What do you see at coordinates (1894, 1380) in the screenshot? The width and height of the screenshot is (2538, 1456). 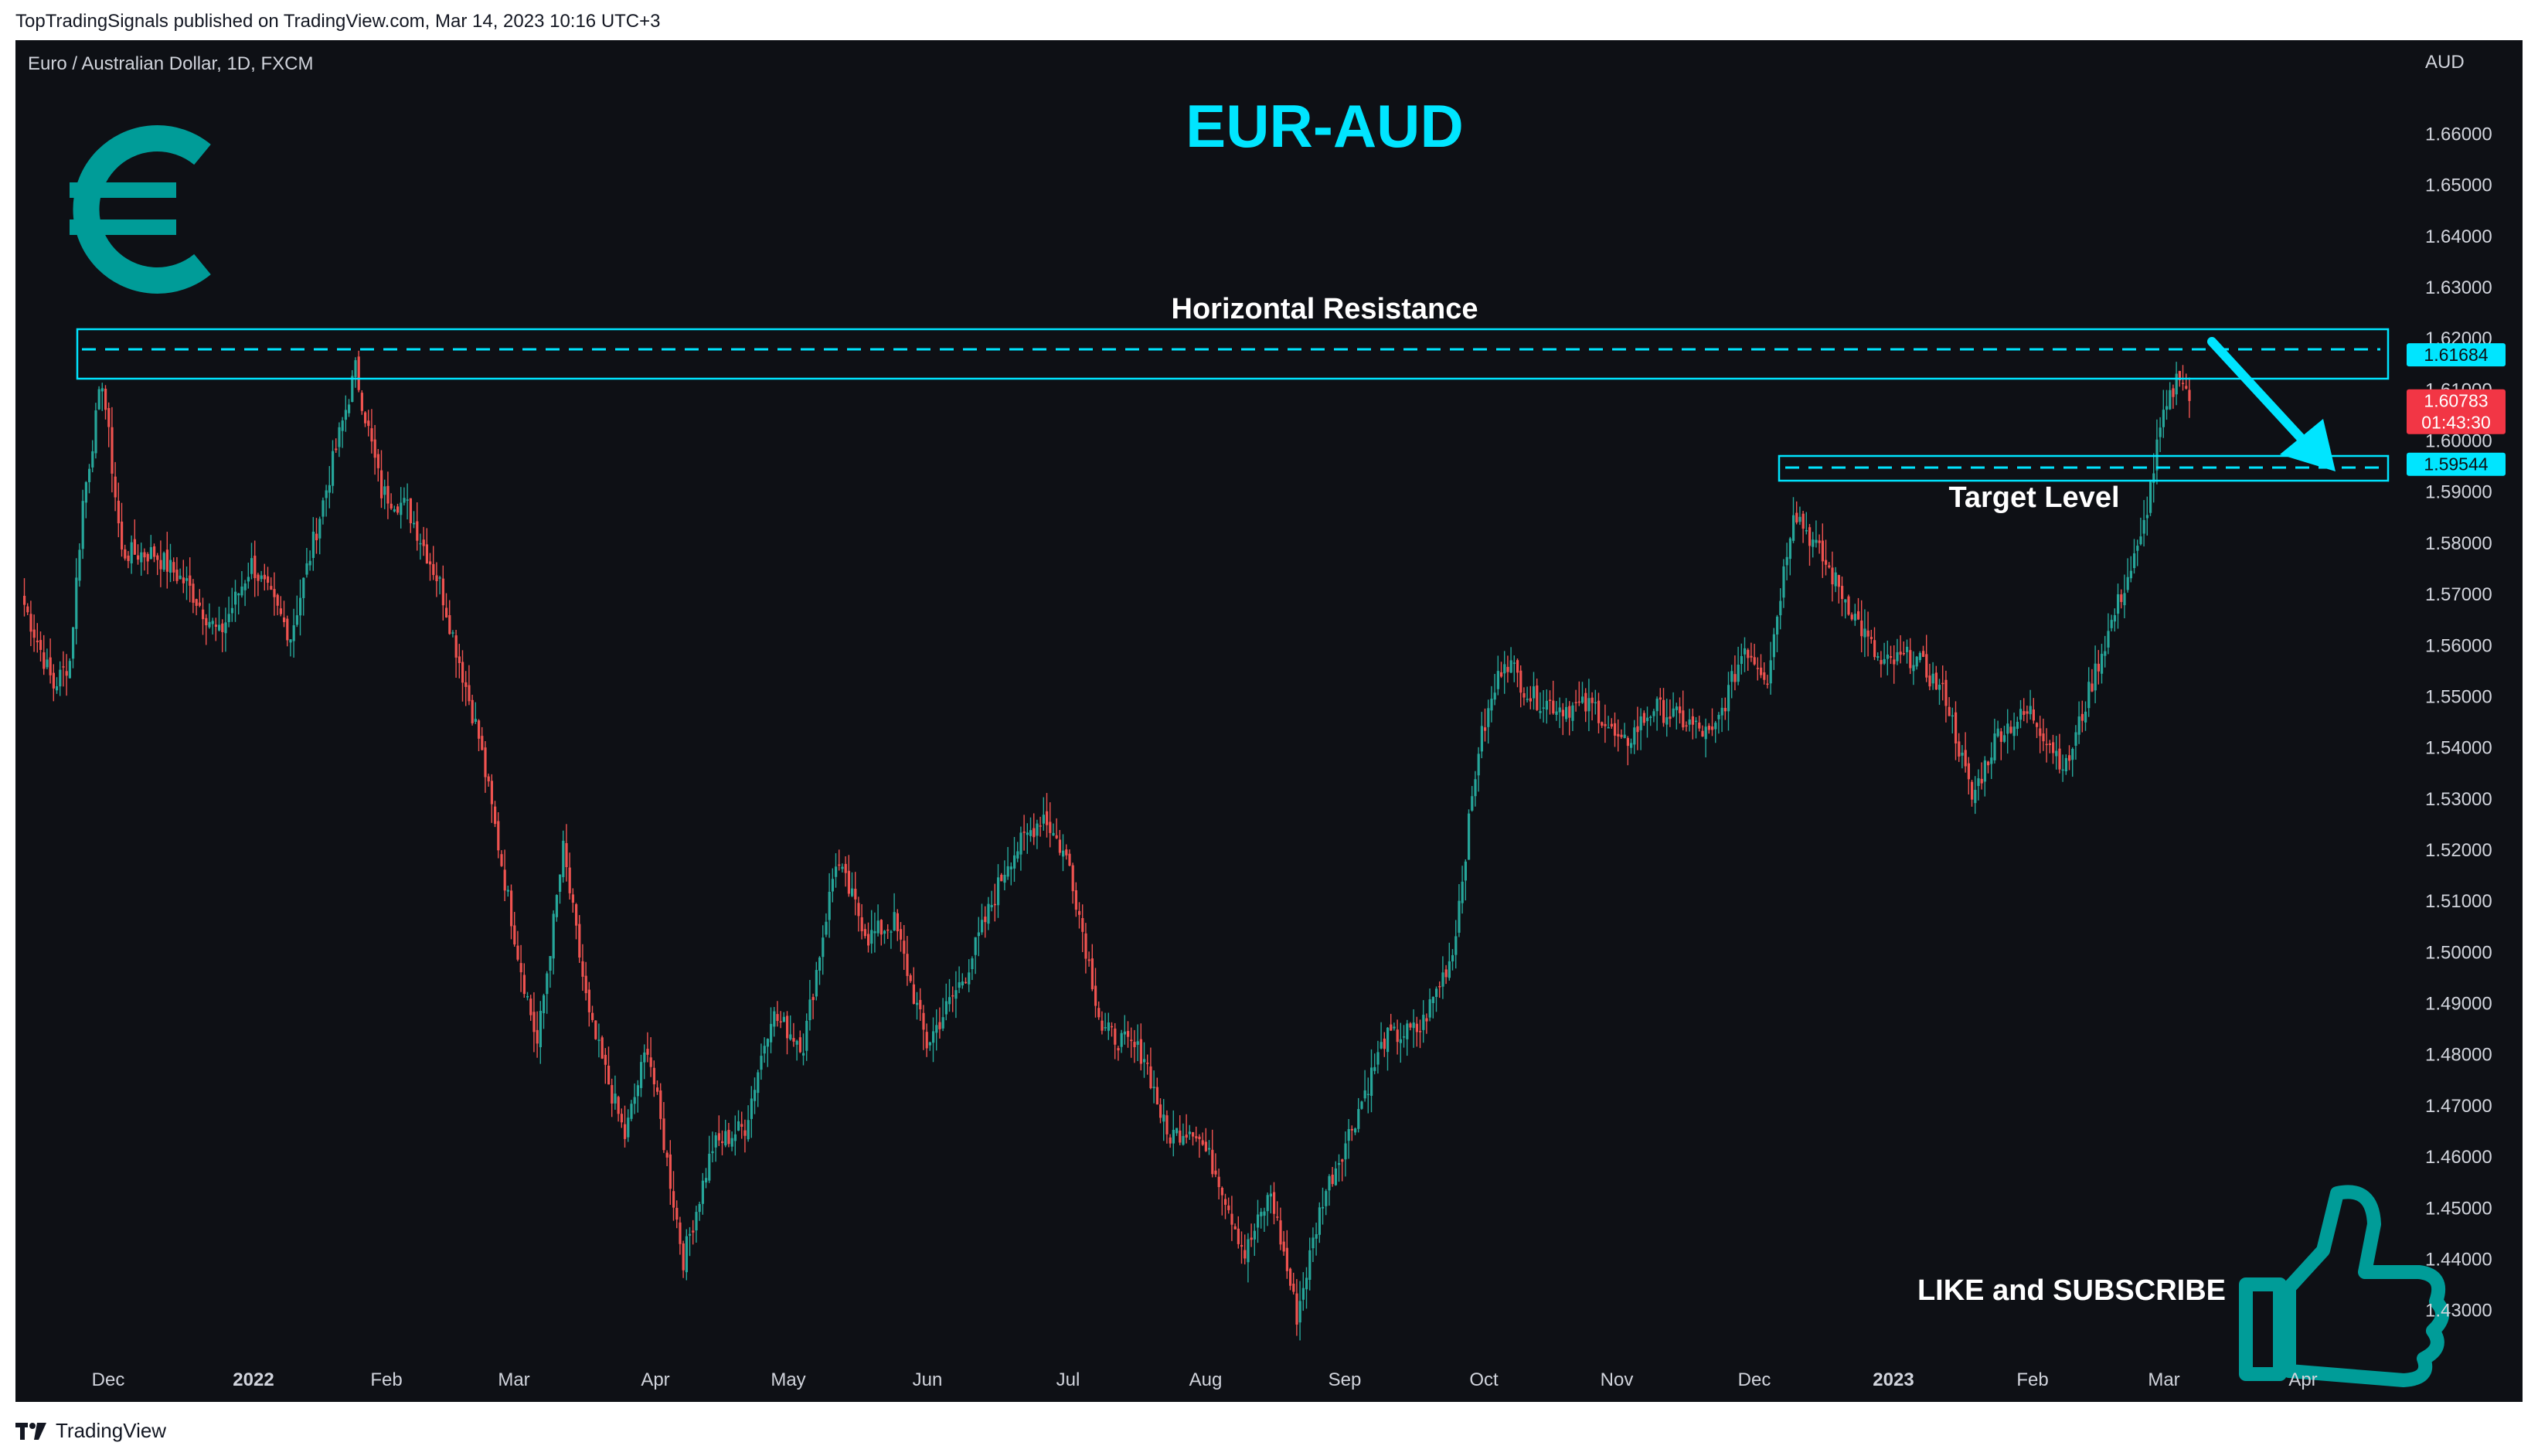 I see `x-tick-label: 2023` at bounding box center [1894, 1380].